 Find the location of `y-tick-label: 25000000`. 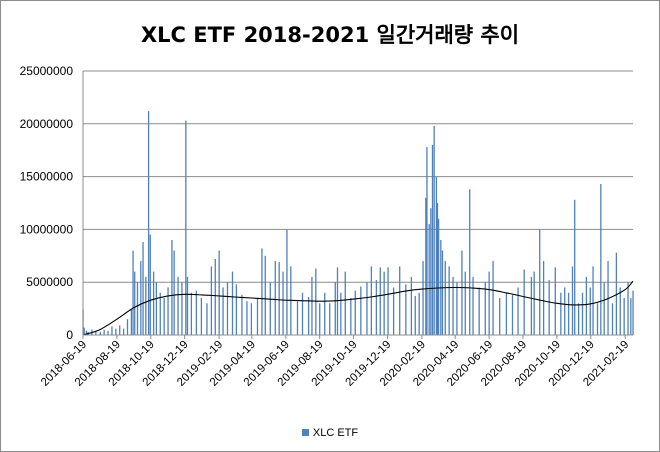

y-tick-label: 25000000 is located at coordinates (47, 71).